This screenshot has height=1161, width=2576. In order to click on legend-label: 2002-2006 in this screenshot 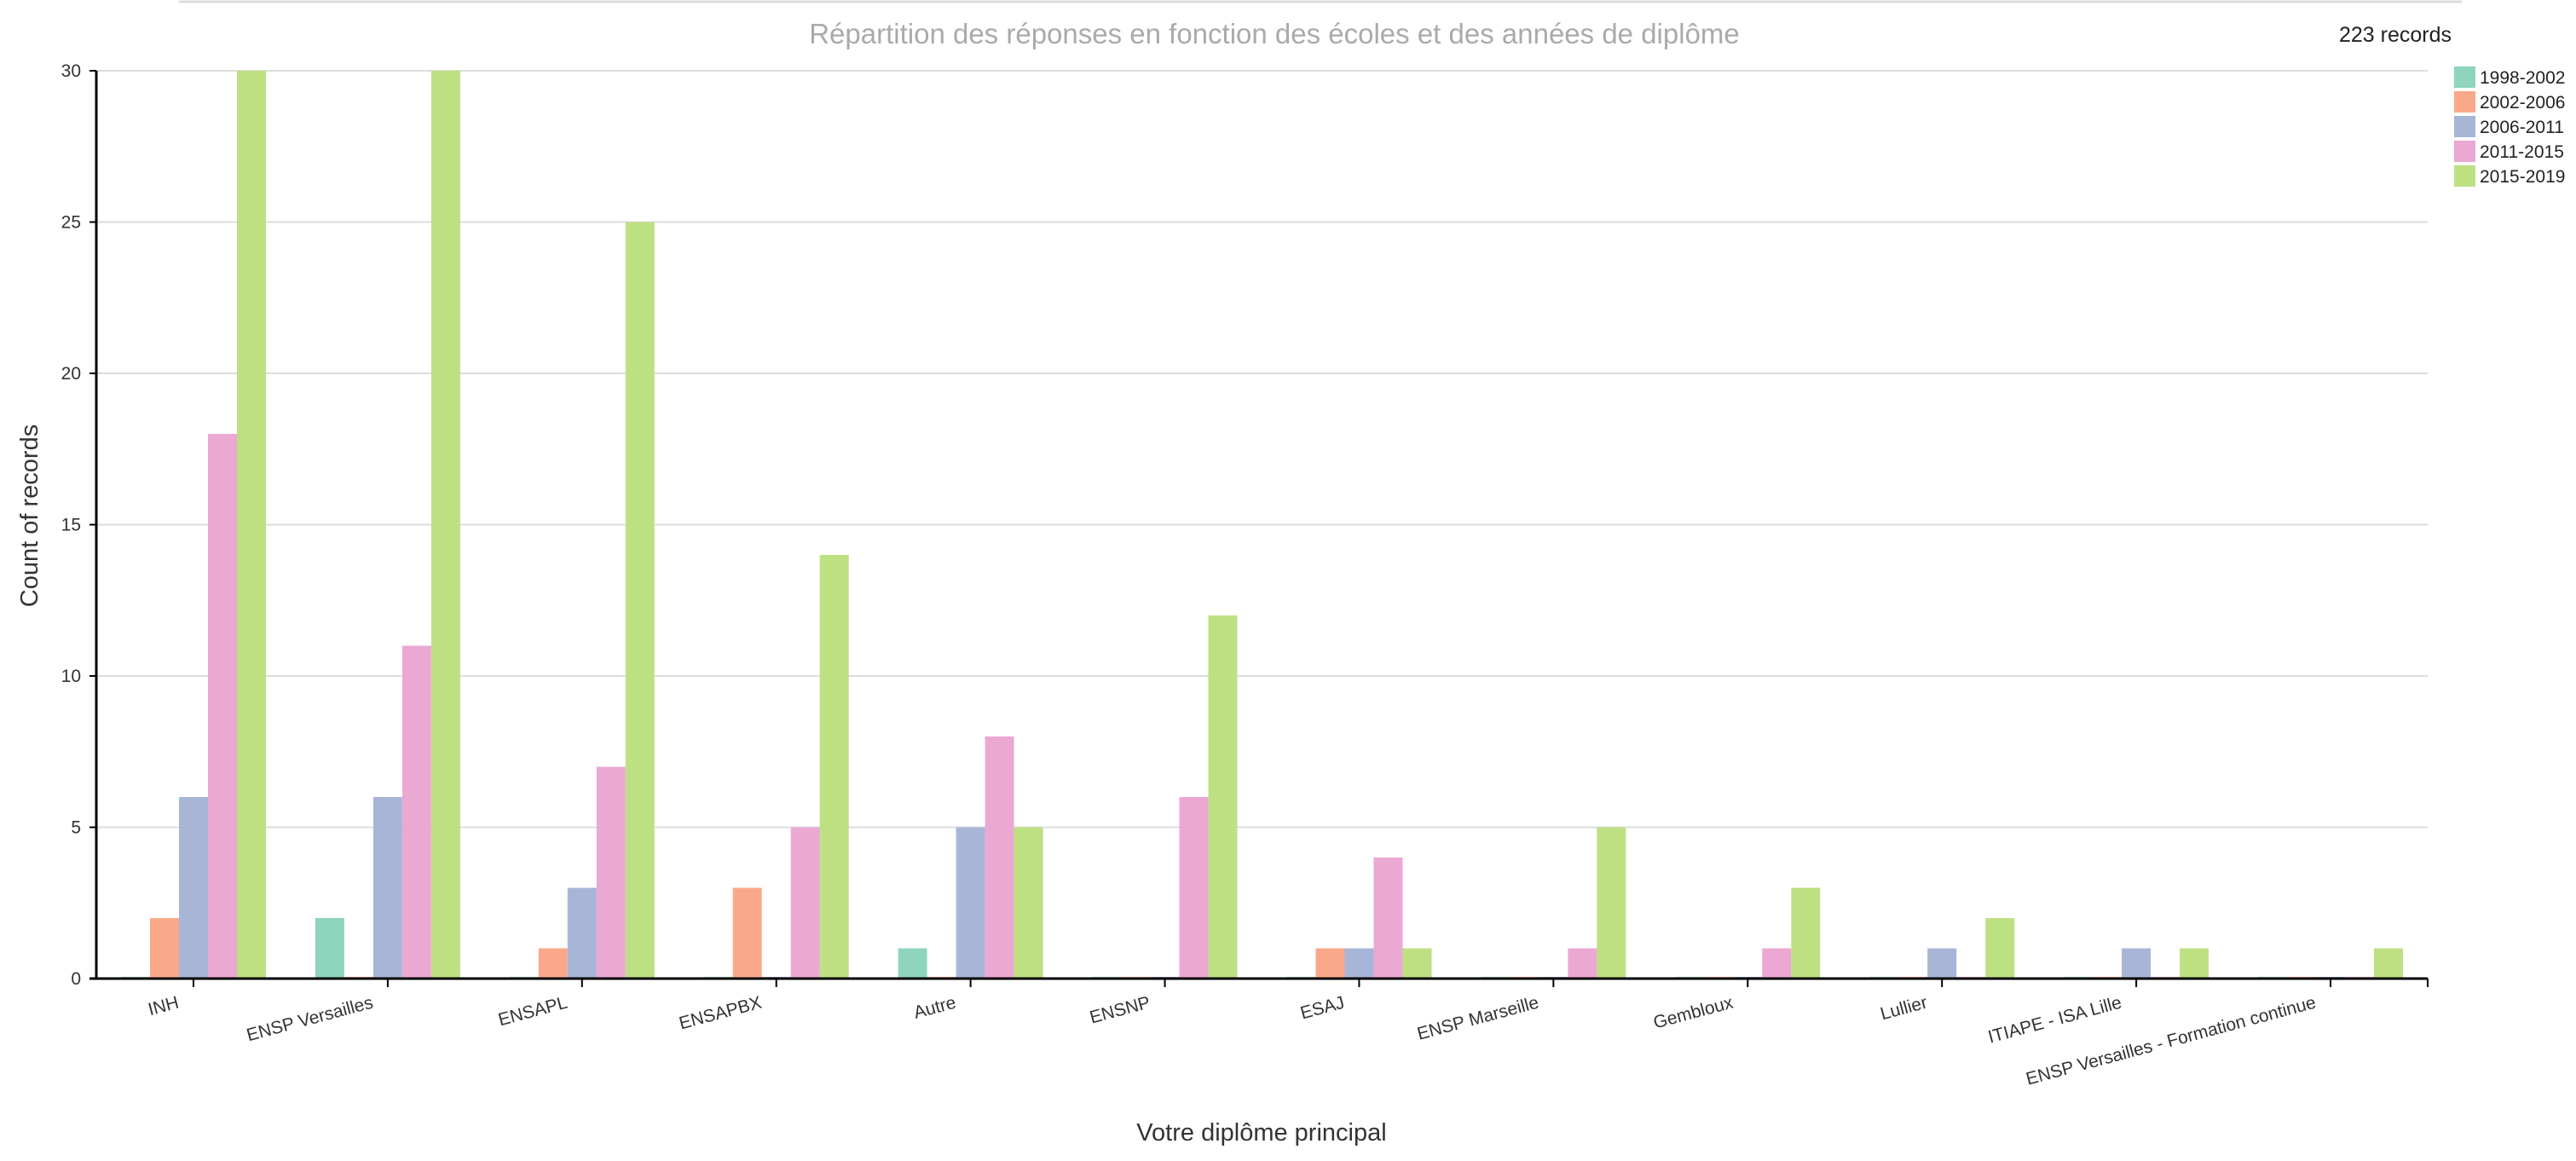, I will do `click(2522, 103)`.